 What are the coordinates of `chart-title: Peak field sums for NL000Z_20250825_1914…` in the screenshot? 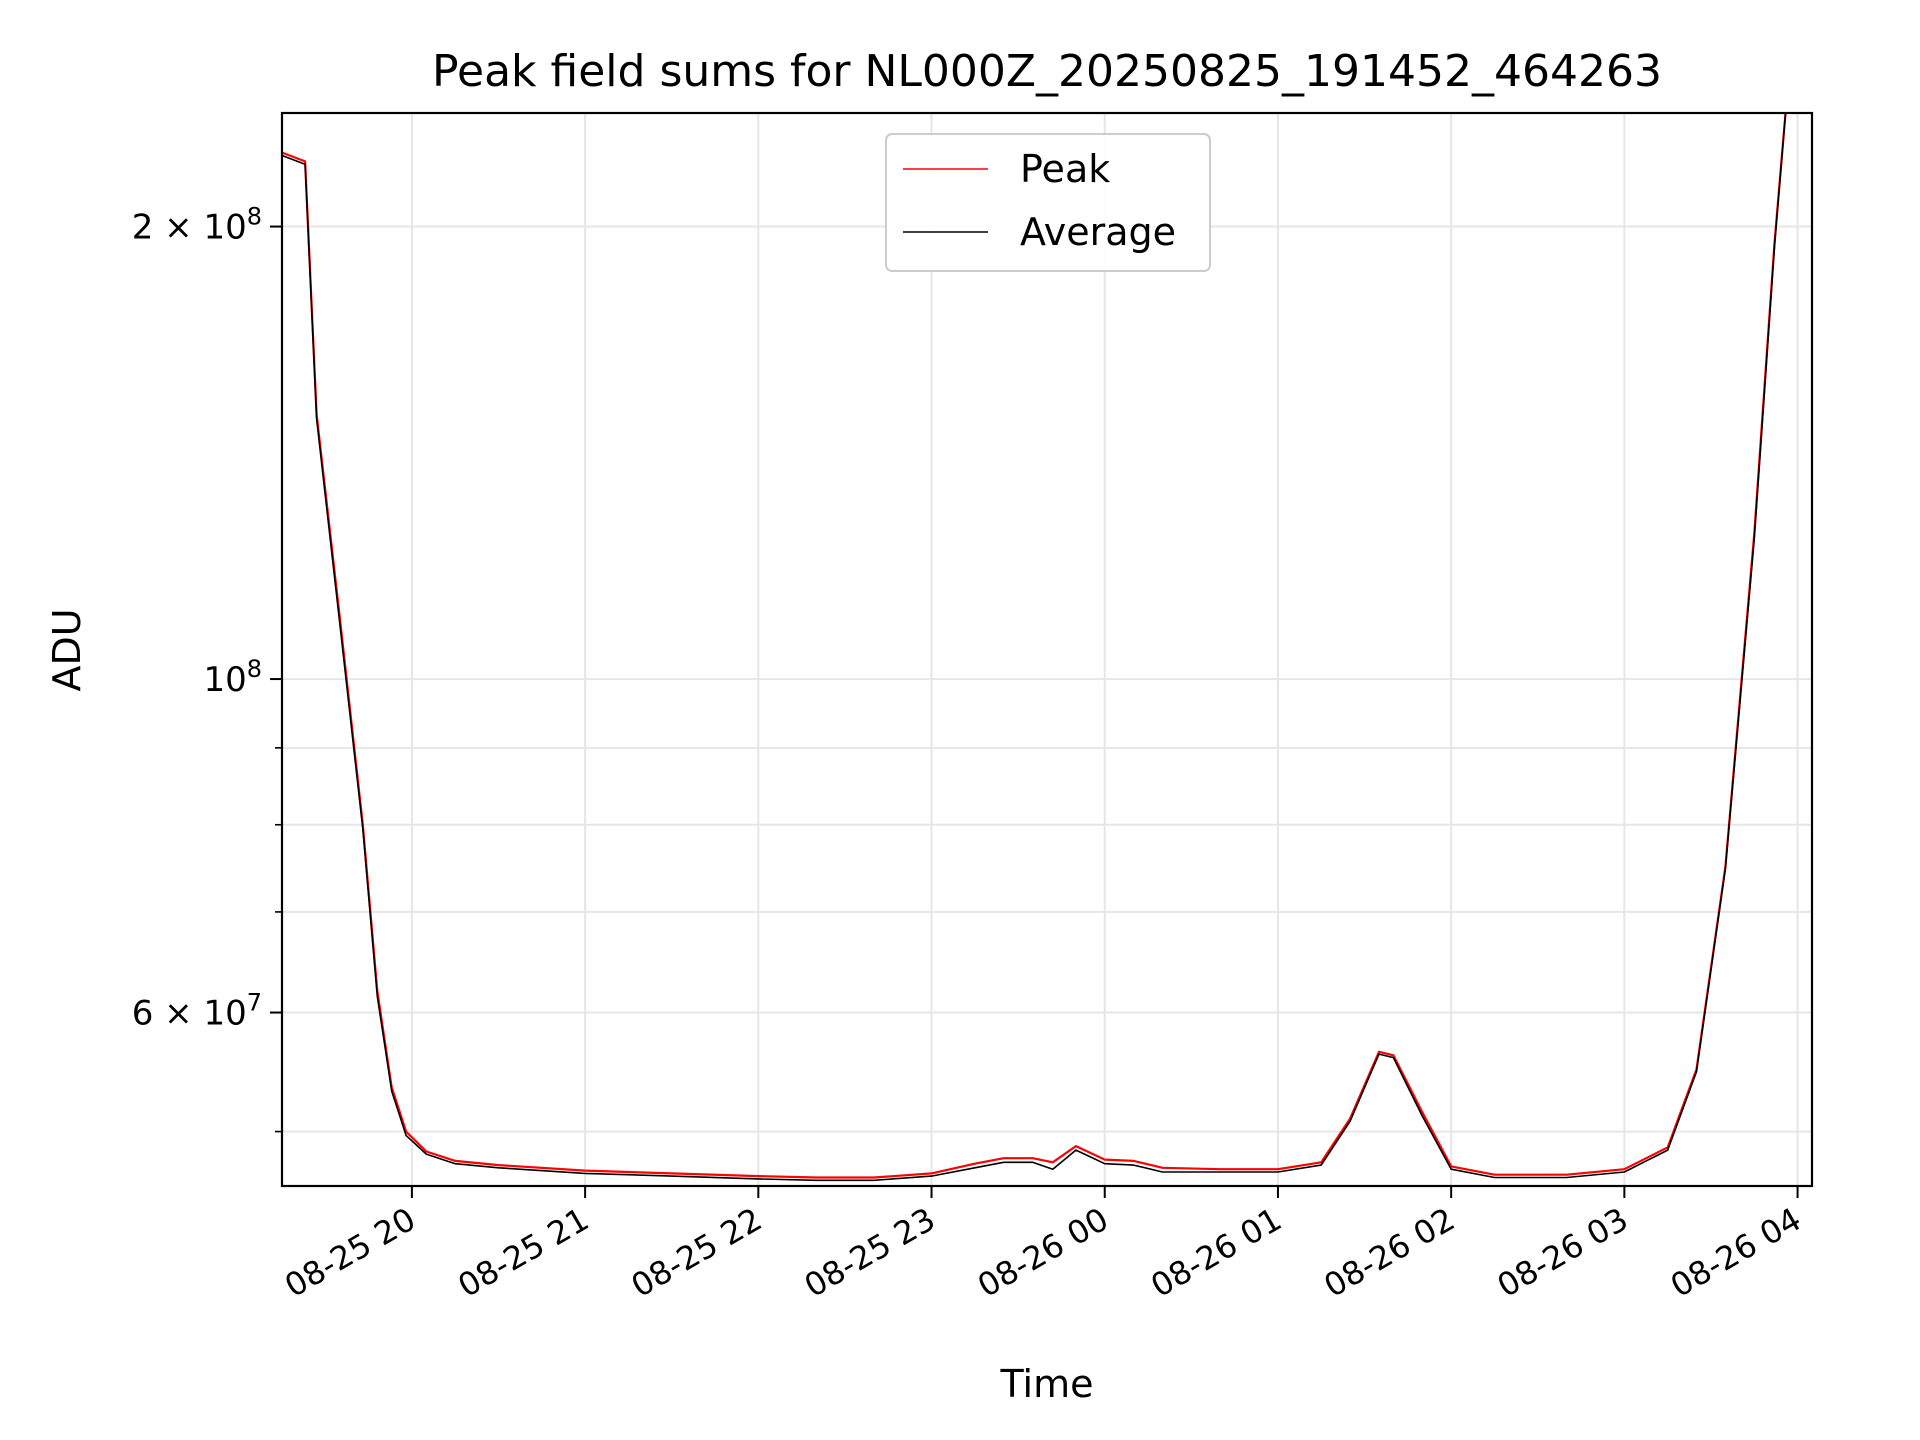 It's located at (1047, 71).